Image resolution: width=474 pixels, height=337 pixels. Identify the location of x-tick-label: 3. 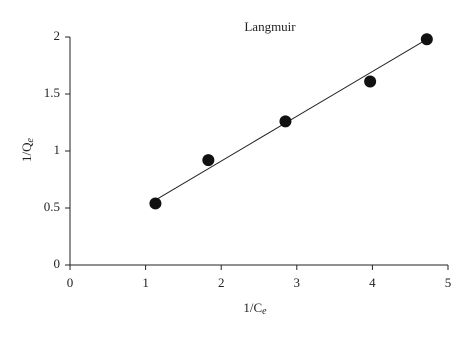
(297, 282).